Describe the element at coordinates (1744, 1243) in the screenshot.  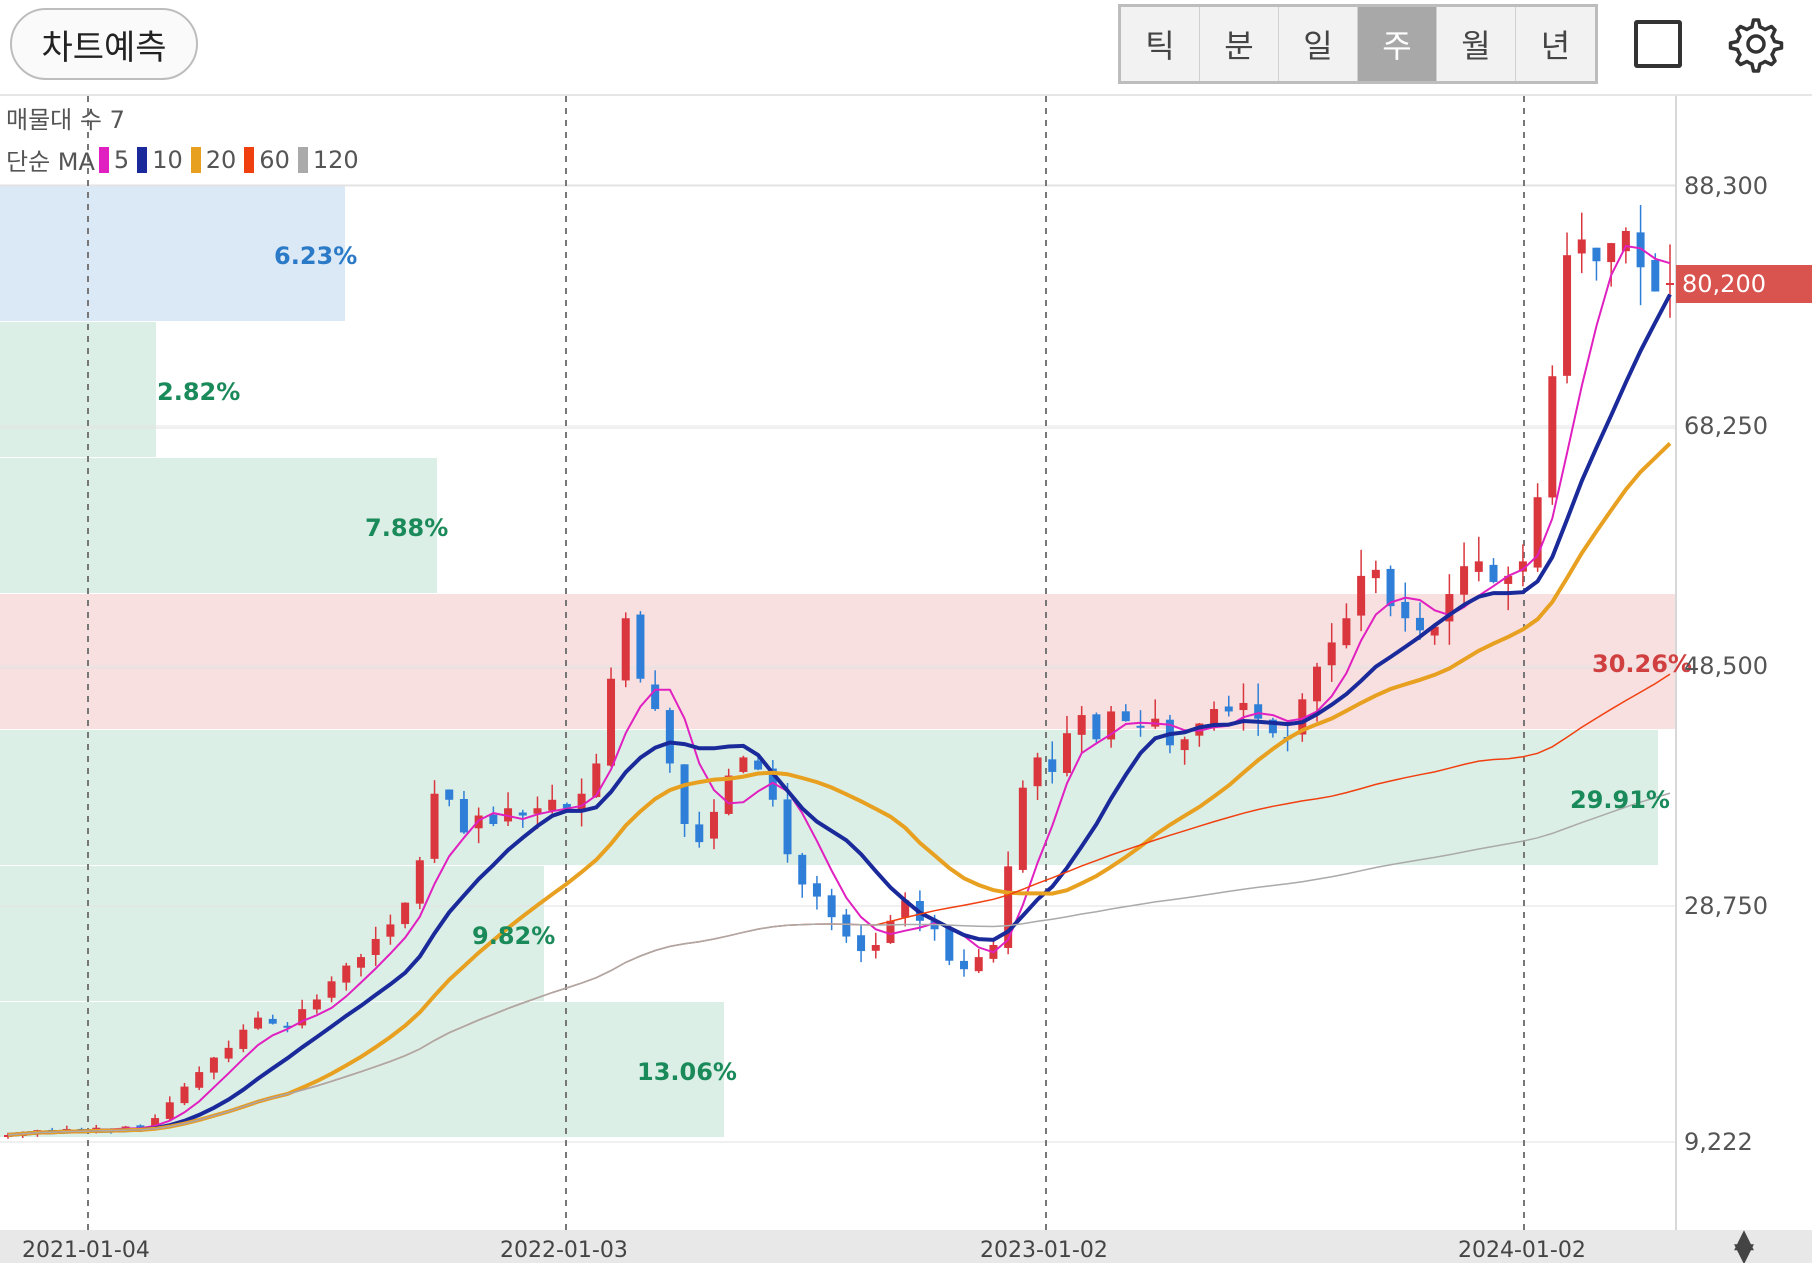
I see `axis-scroll-handle-icon: ▲ ▼` at that location.